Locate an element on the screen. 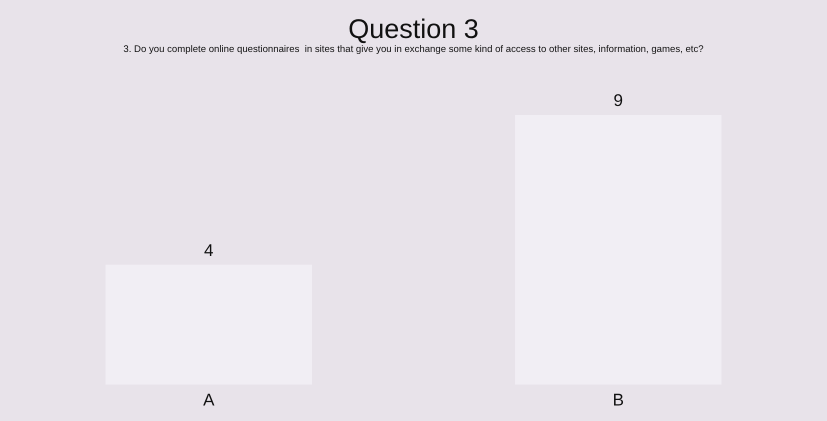  x-tick-label: B is located at coordinates (618, 400).